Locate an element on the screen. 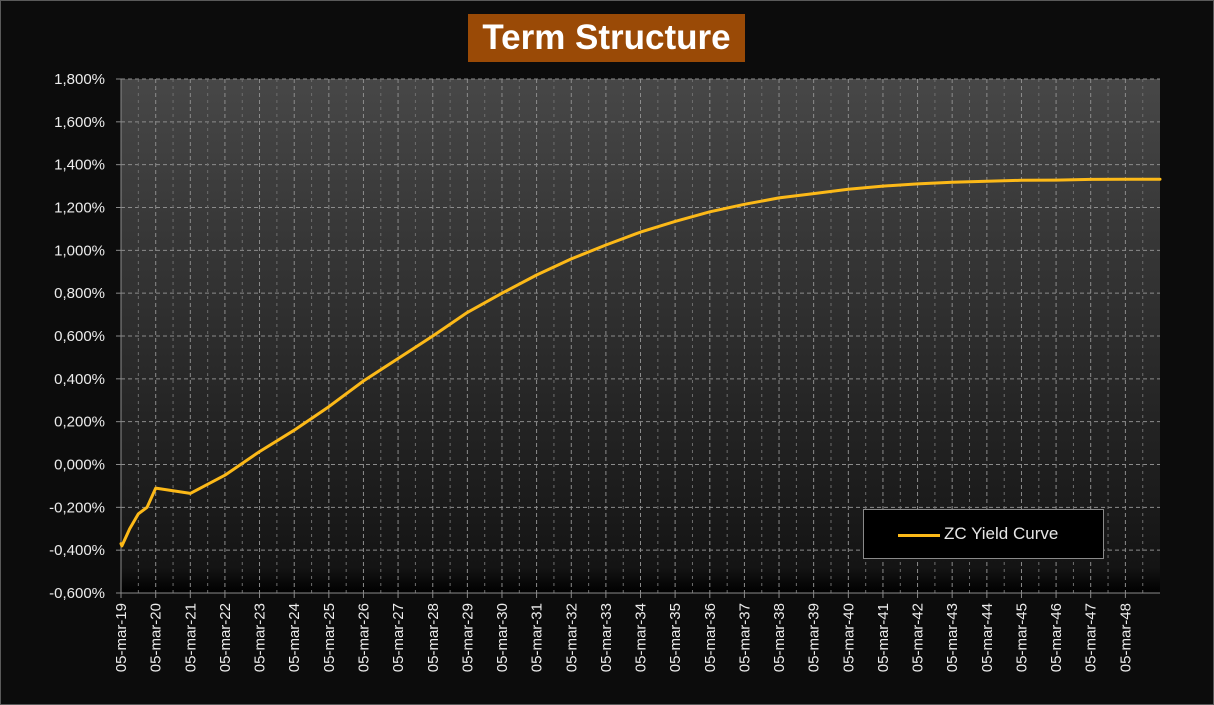 The width and height of the screenshot is (1214, 705). x-tick-label: 05-mar-34 is located at coordinates (641, 637).